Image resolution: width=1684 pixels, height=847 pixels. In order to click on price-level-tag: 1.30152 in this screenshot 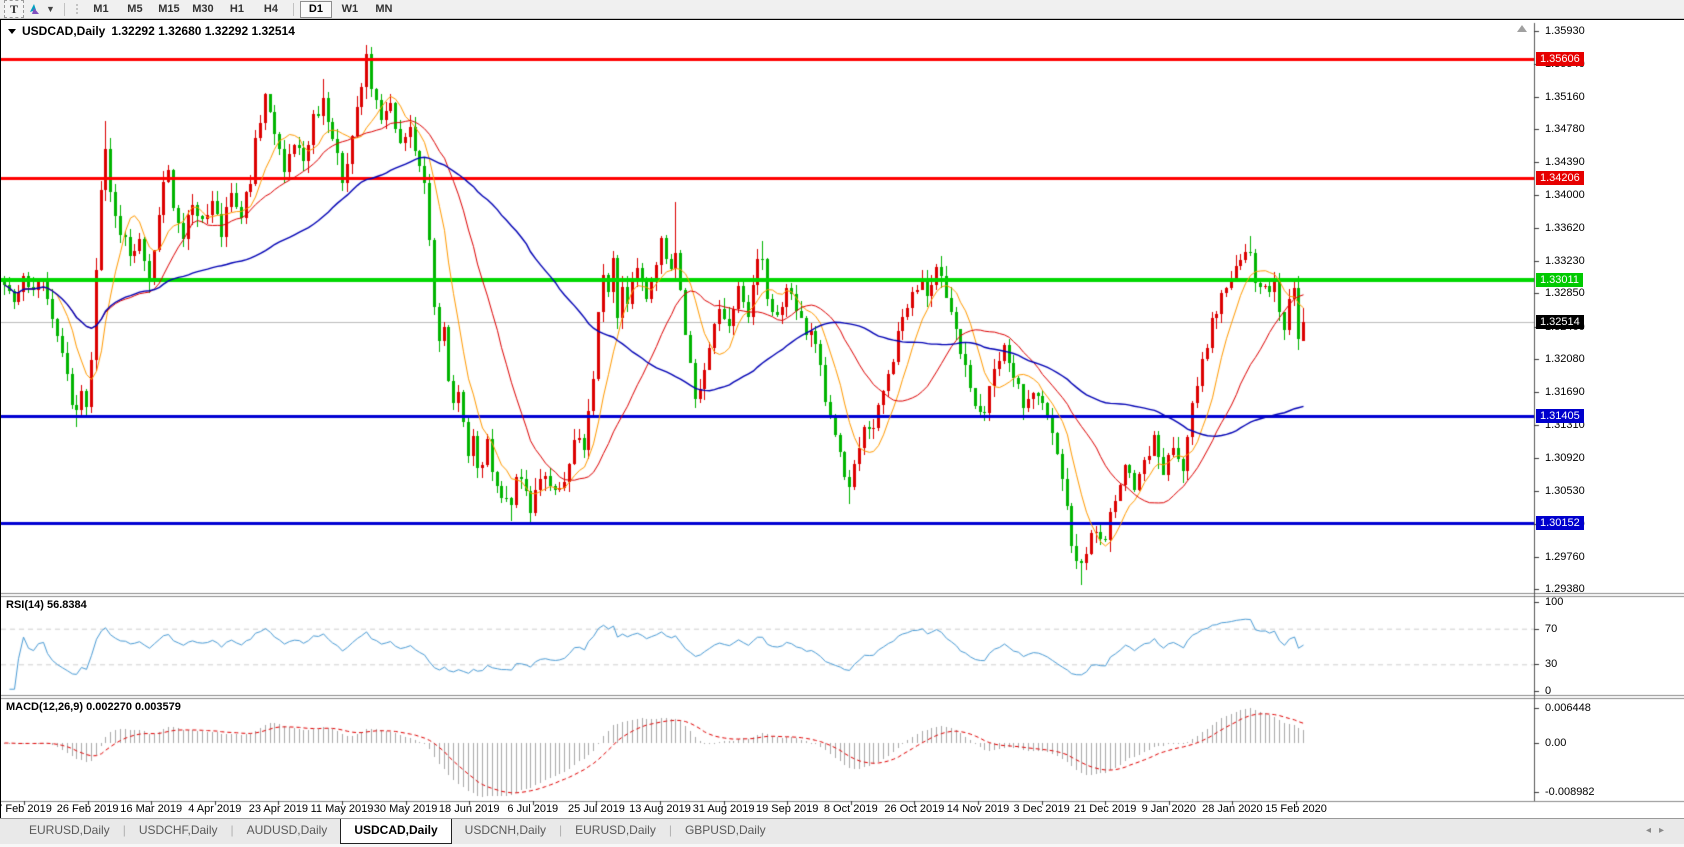, I will do `click(1560, 523)`.